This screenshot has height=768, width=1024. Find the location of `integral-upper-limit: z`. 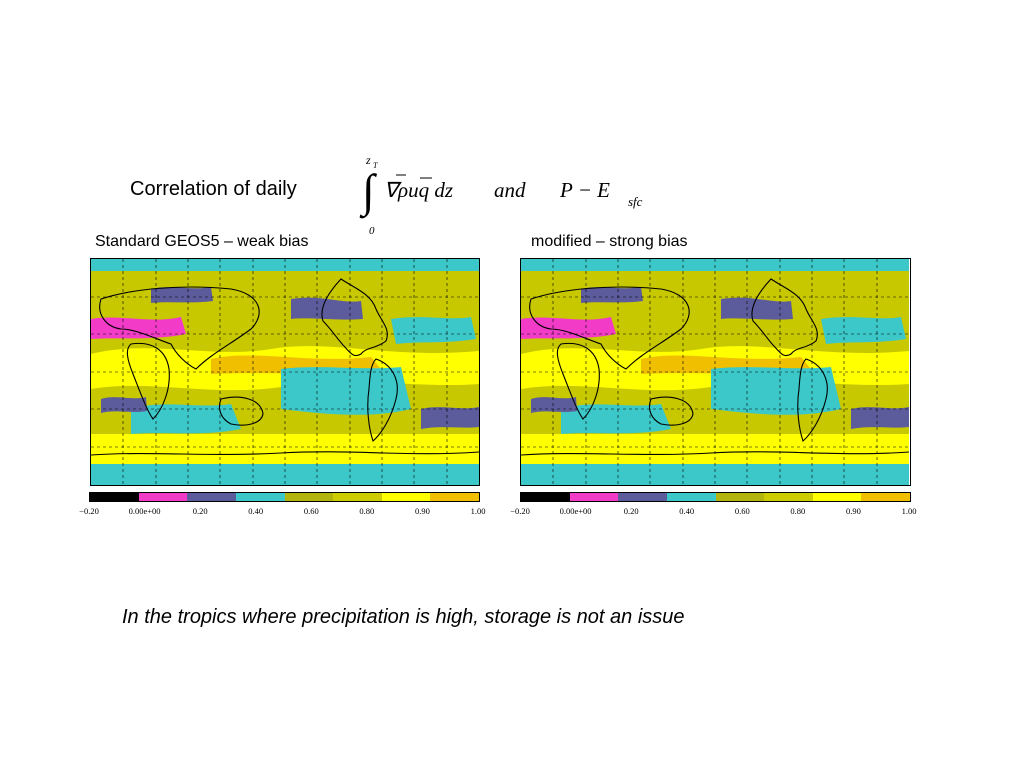

integral-upper-limit: z is located at coordinates (368, 160).